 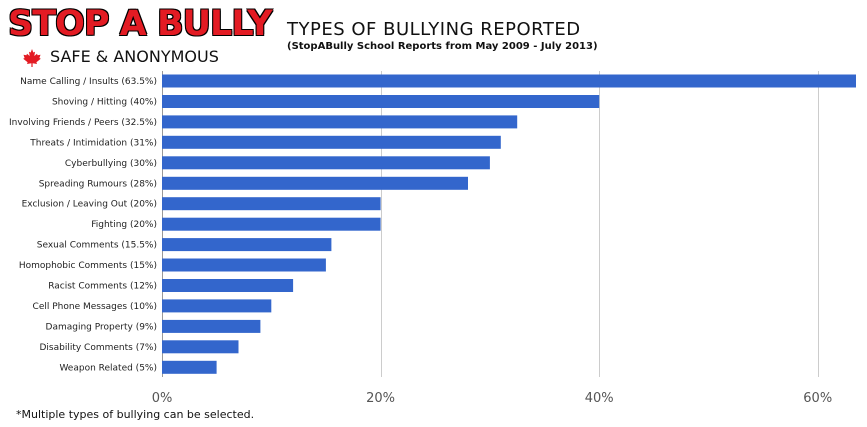 What do you see at coordinates (98, 184) in the screenshot?
I see `category-label: Spreading Rumours (28%)` at bounding box center [98, 184].